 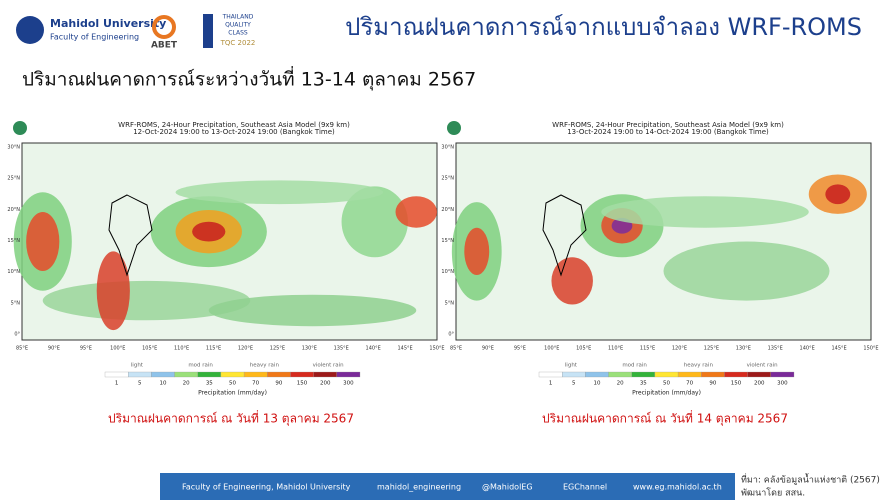 What do you see at coordinates (238, 43) in the screenshot?
I see `tqc-year: TQC 2022` at bounding box center [238, 43].